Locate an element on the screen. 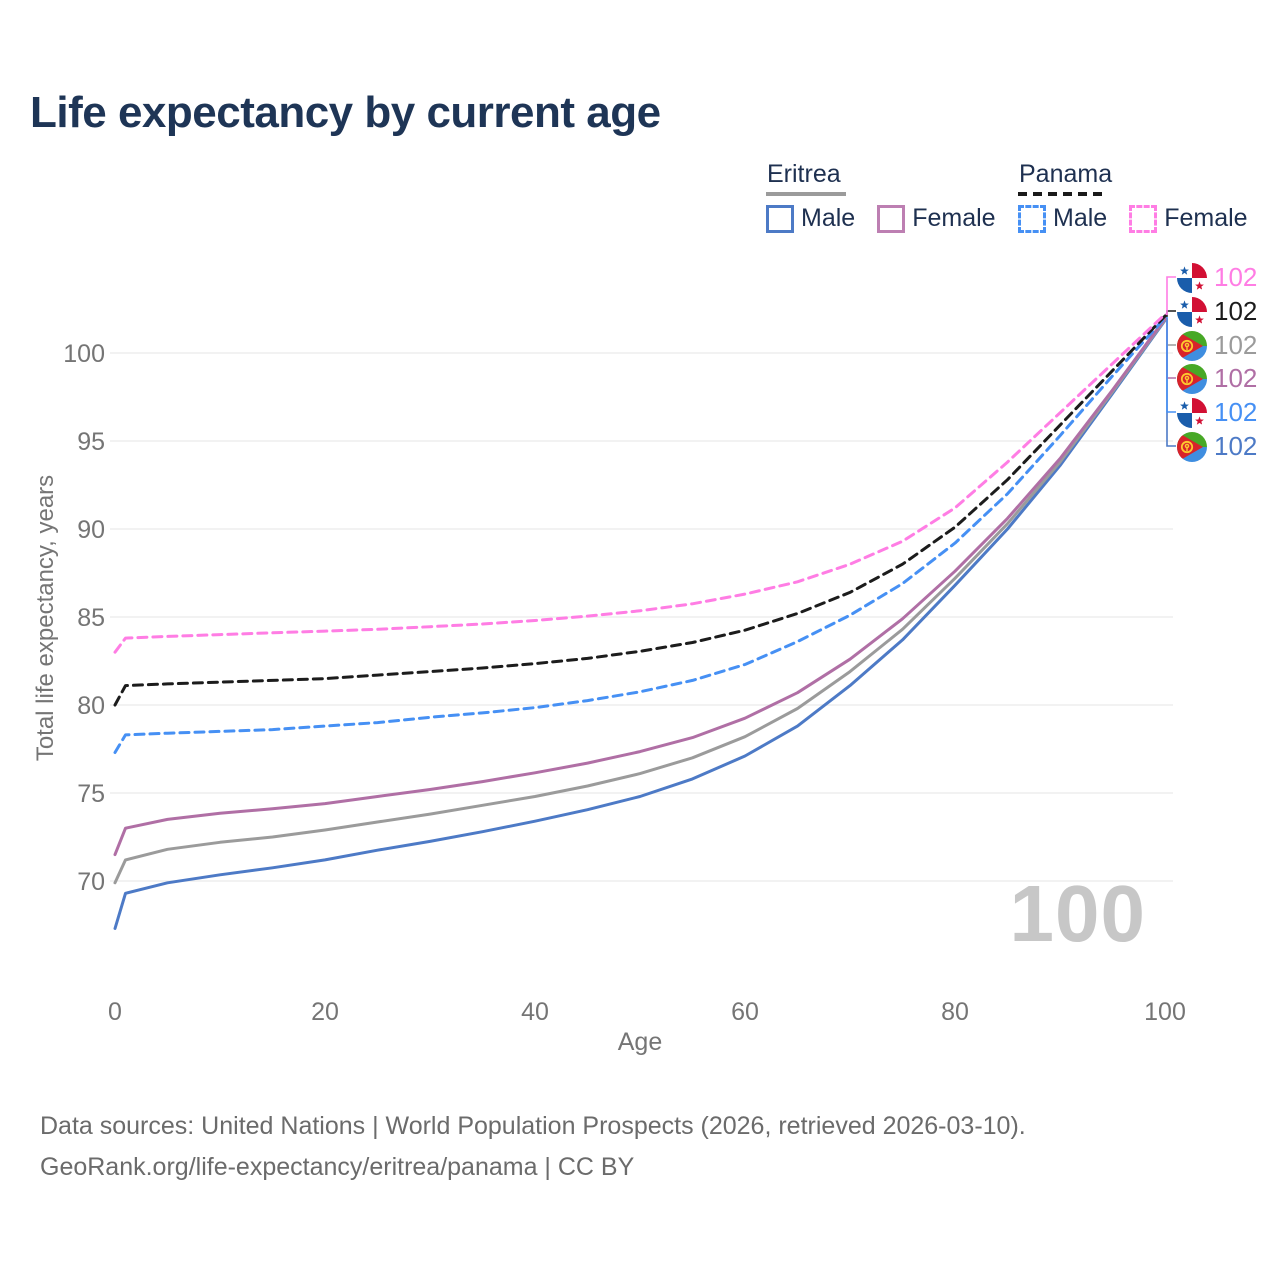 The width and height of the screenshot is (1280, 1280). eritrea-male-swatch is located at coordinates (780, 218).